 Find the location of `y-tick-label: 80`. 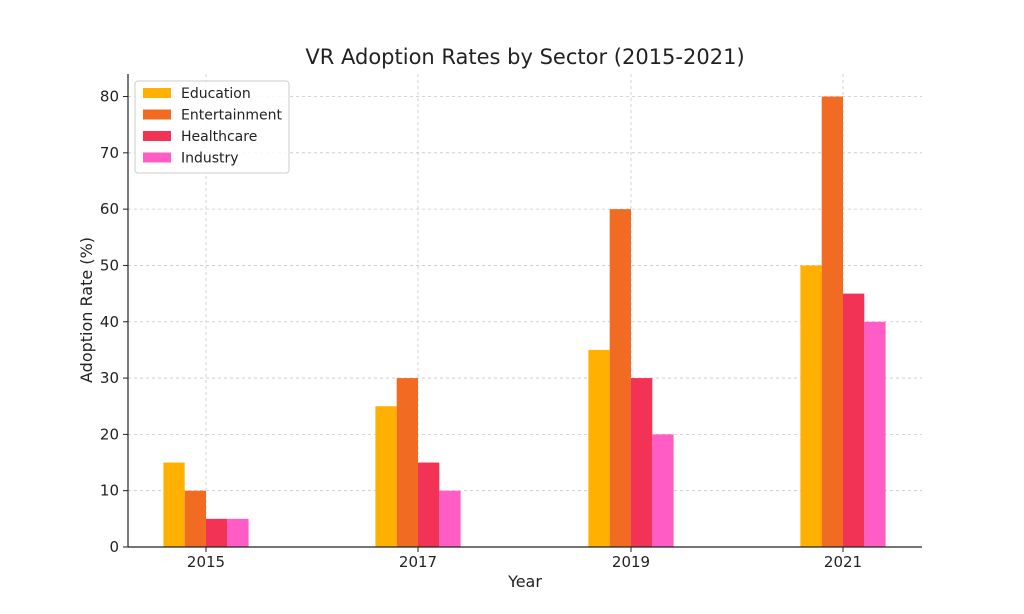

y-tick-label: 80 is located at coordinates (109, 97).